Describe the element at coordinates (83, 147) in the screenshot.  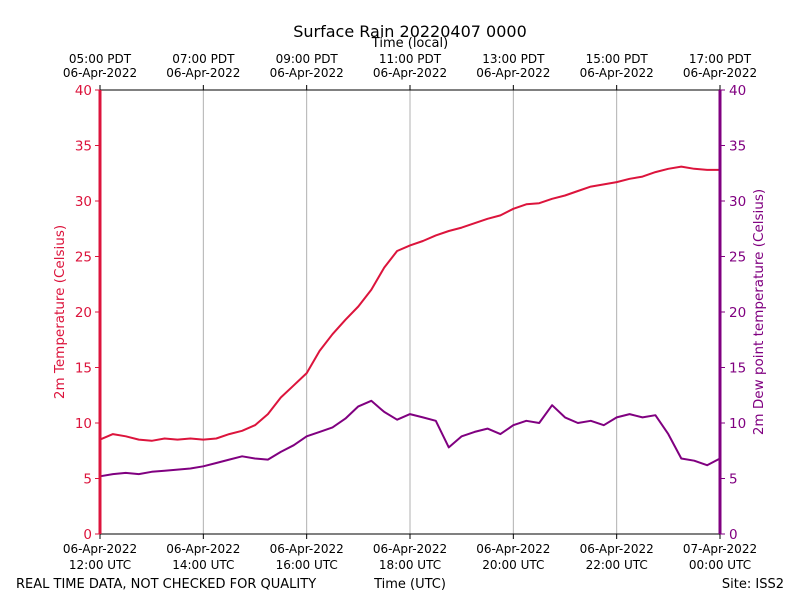
I see `left-tick-label: 35` at that location.